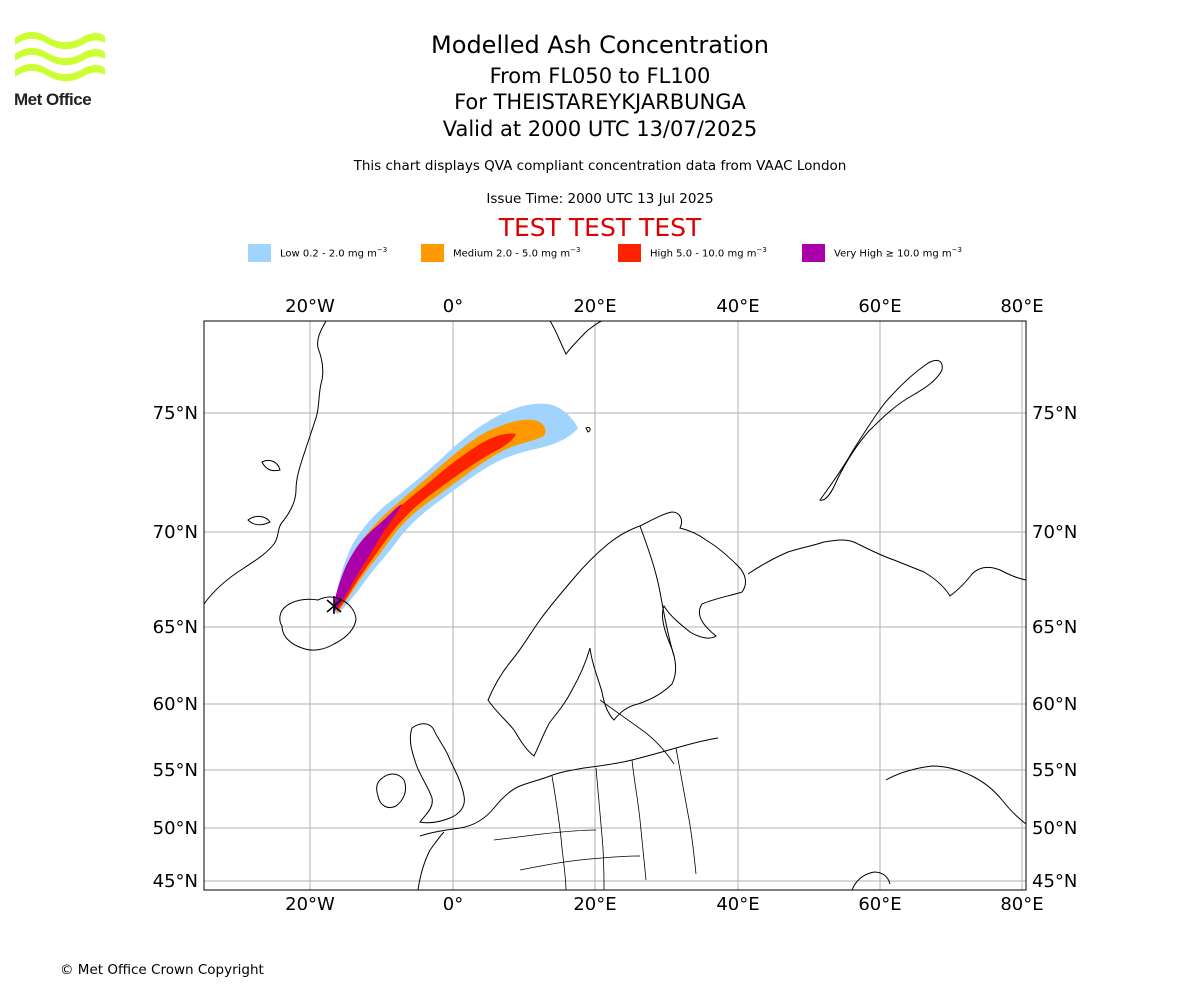  Describe the element at coordinates (310, 306) in the screenshot. I see `lon-tick-top: 20°W` at that location.